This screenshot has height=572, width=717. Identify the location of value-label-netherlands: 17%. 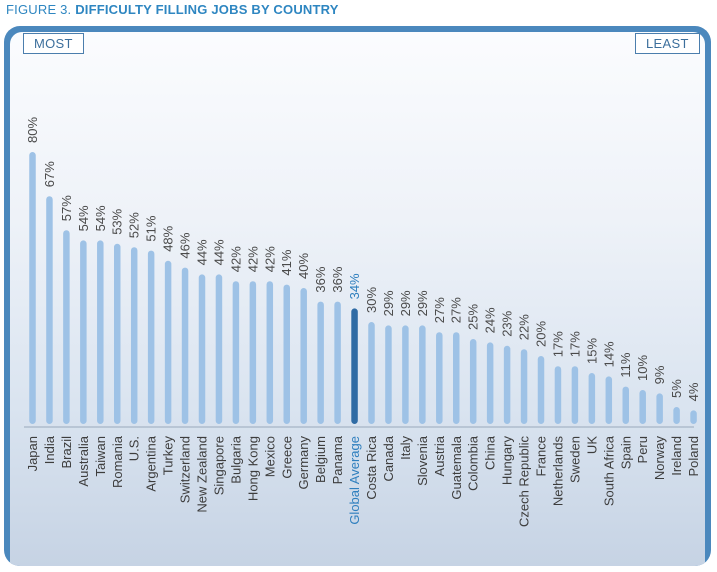
(557, 344).